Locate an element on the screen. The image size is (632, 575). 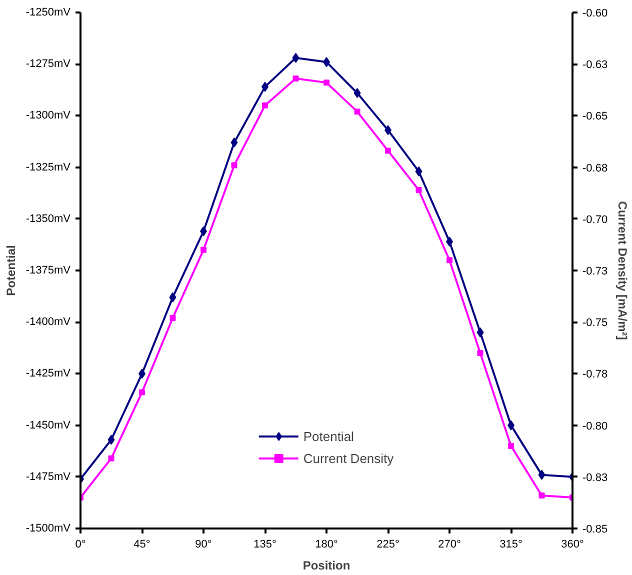
x-tick-label: 225° is located at coordinates (388, 544).